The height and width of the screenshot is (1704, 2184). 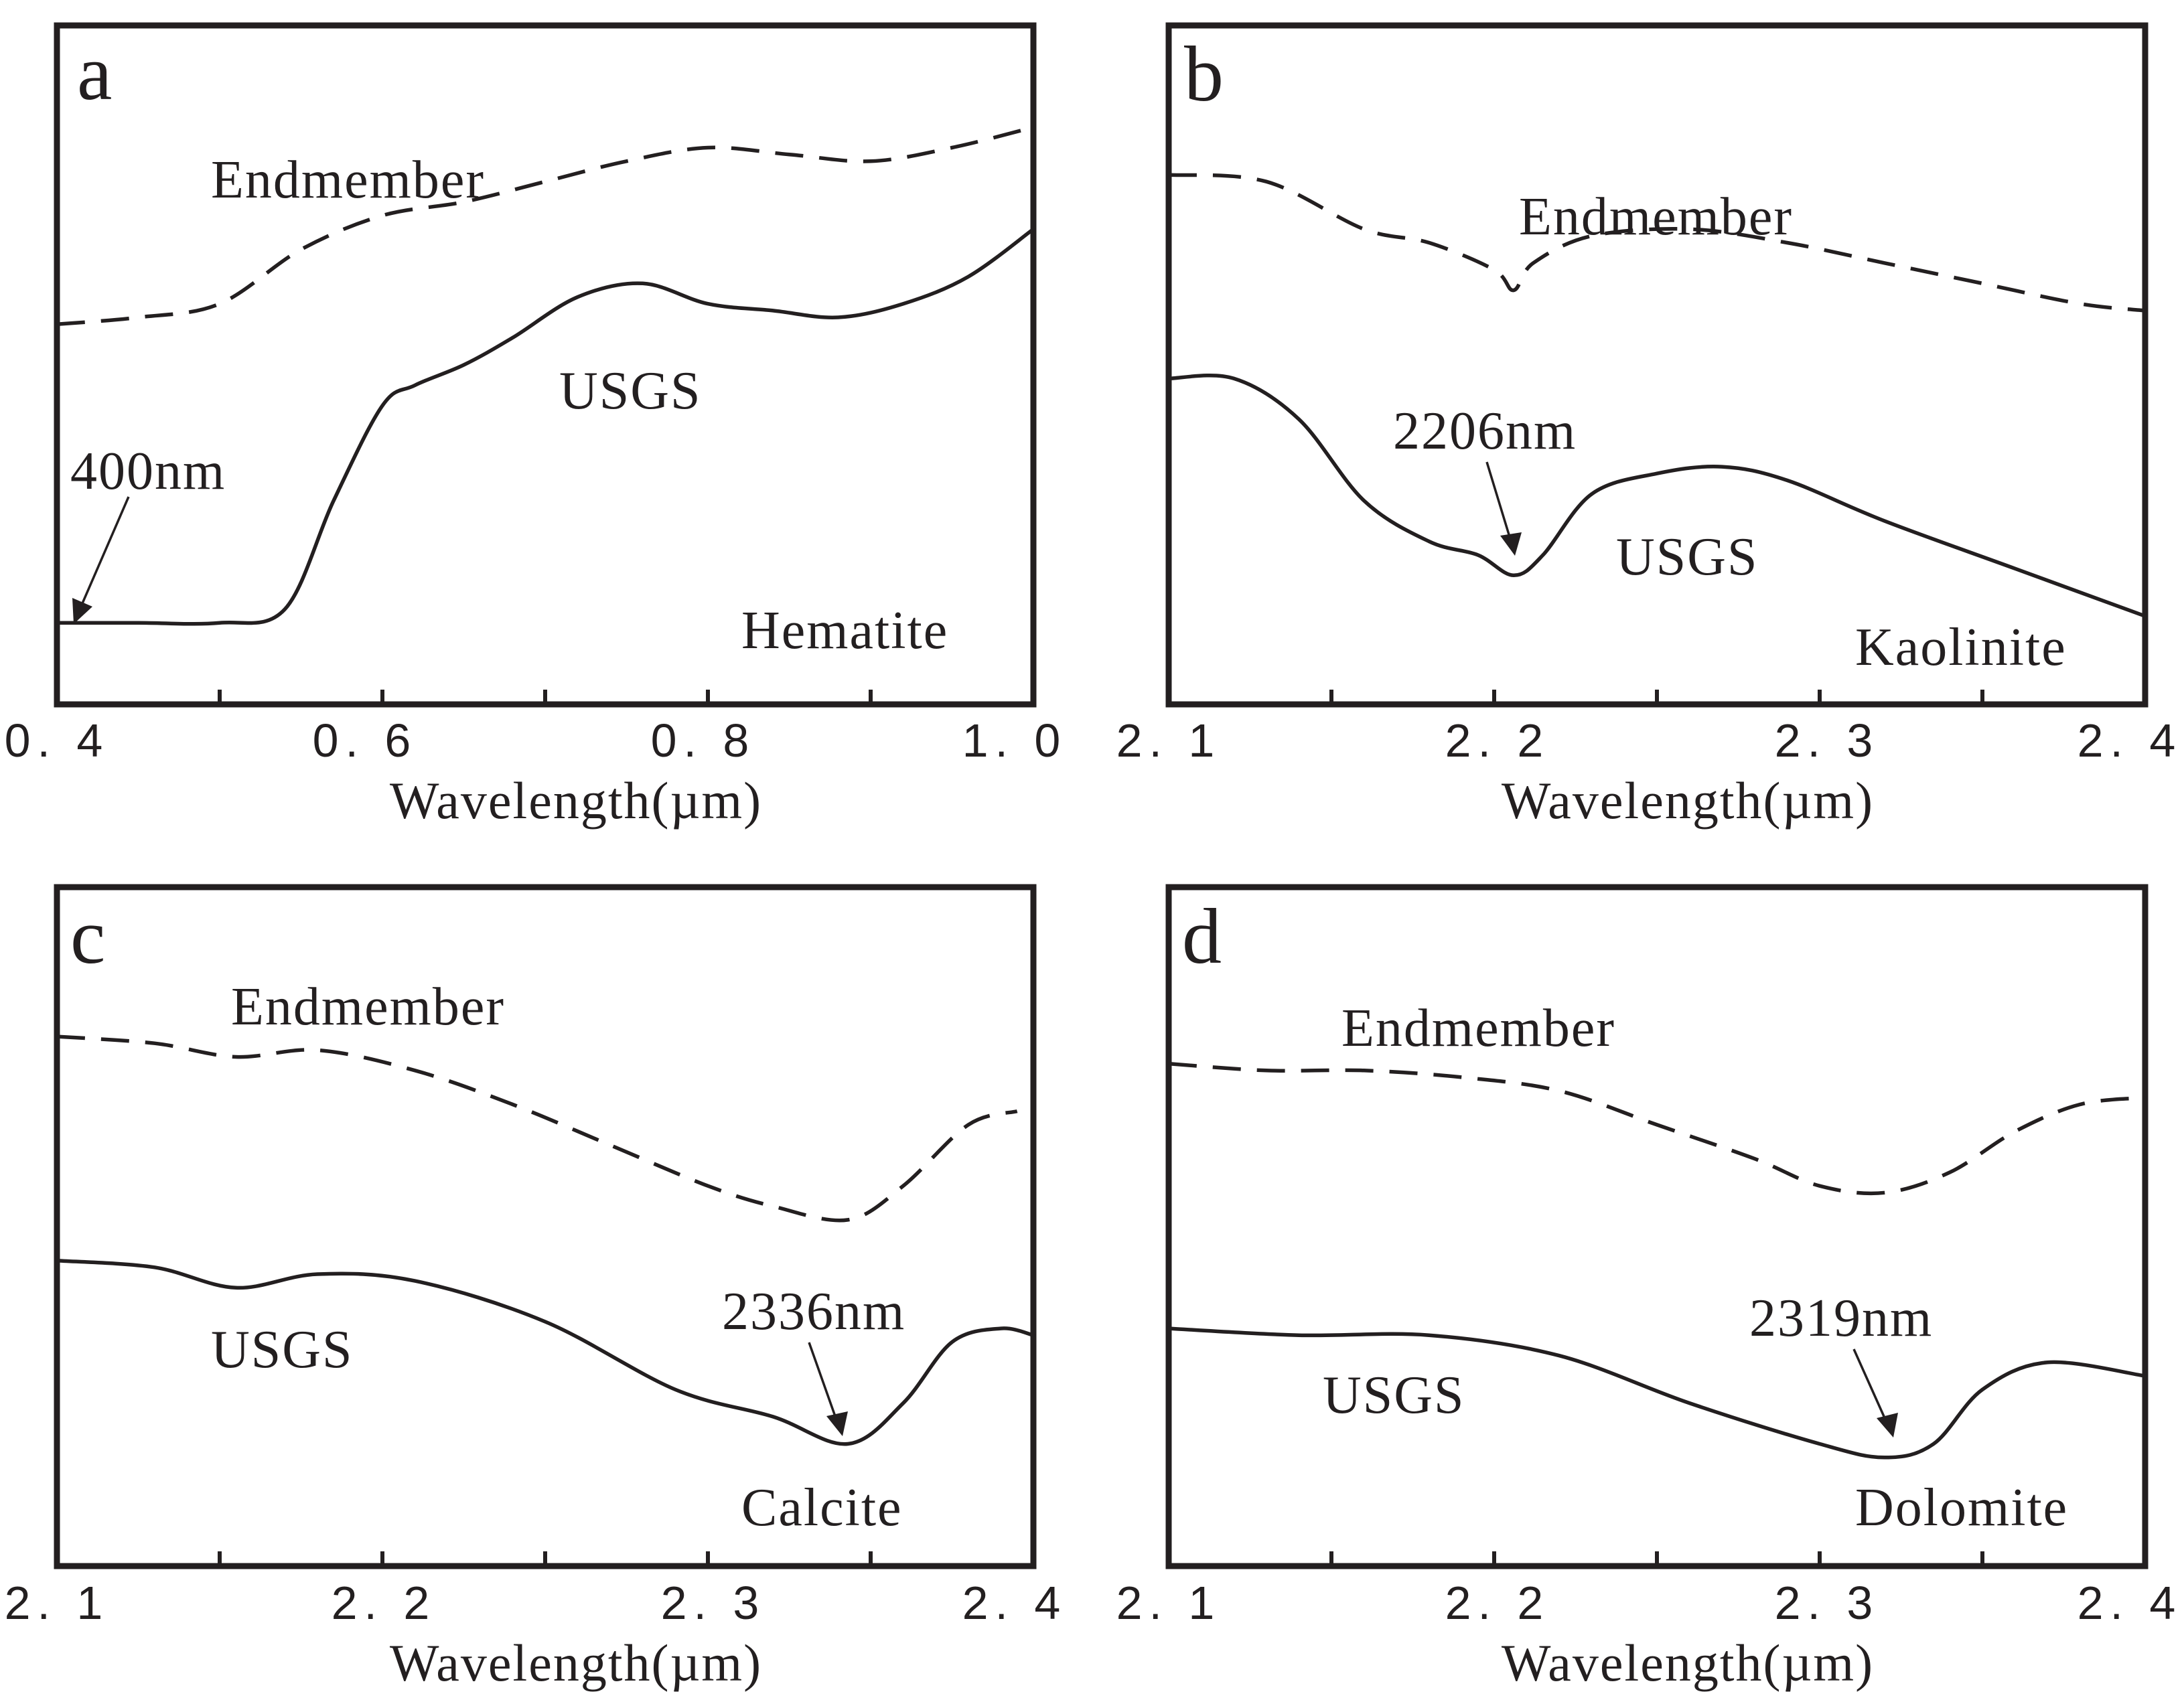 What do you see at coordinates (1202, 937) in the screenshot?
I see `panel-d-letter: d` at bounding box center [1202, 937].